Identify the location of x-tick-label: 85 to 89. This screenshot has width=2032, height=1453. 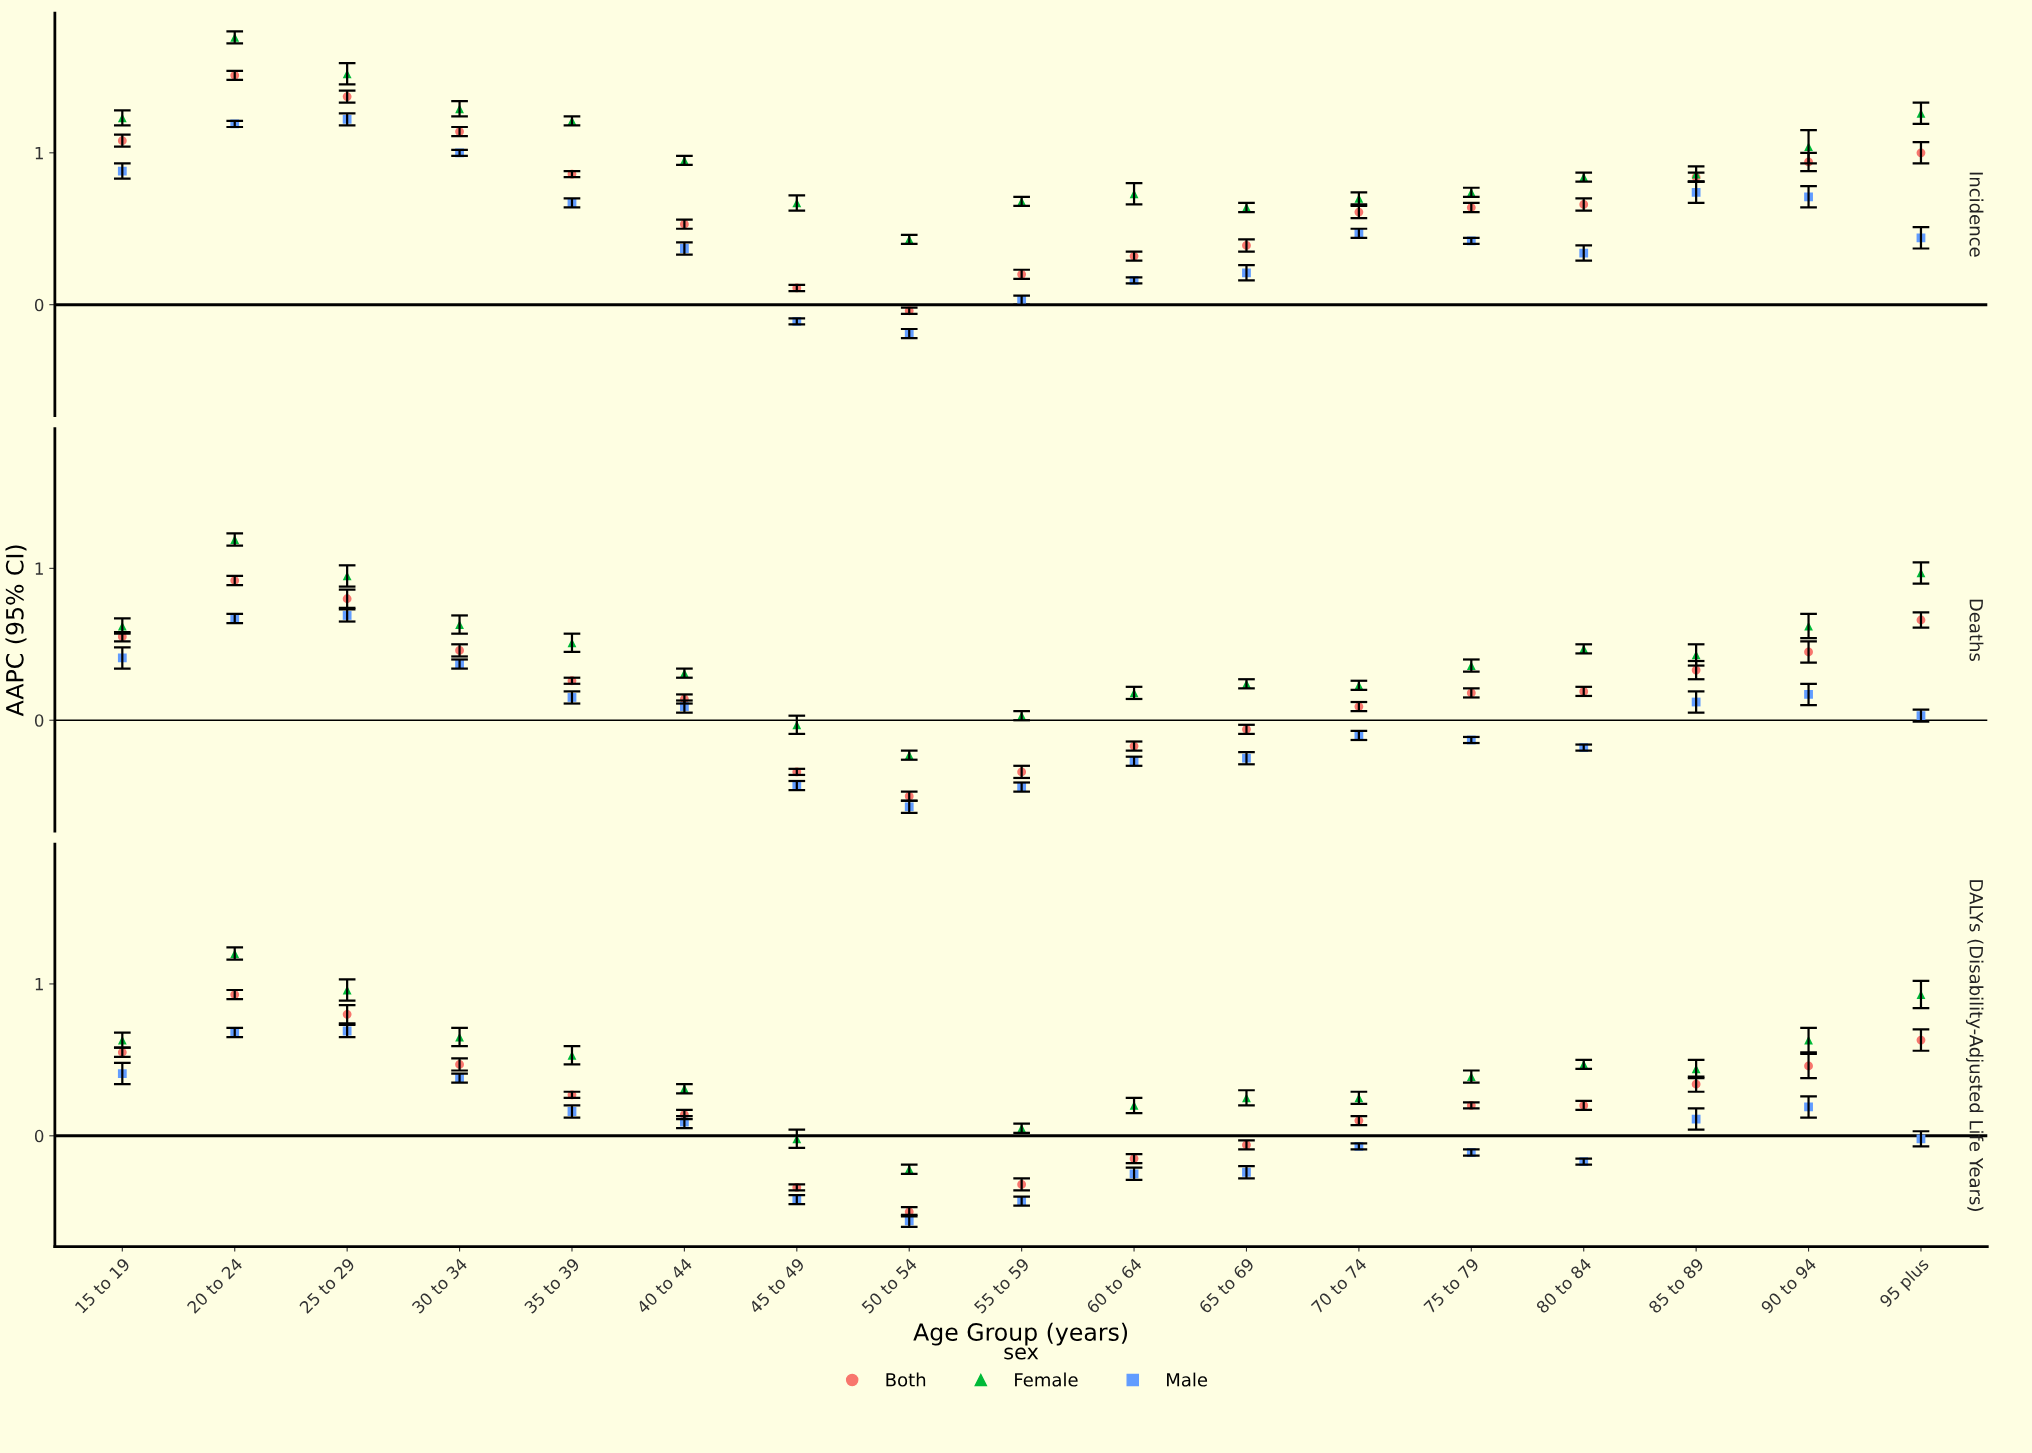
(1676, 1286).